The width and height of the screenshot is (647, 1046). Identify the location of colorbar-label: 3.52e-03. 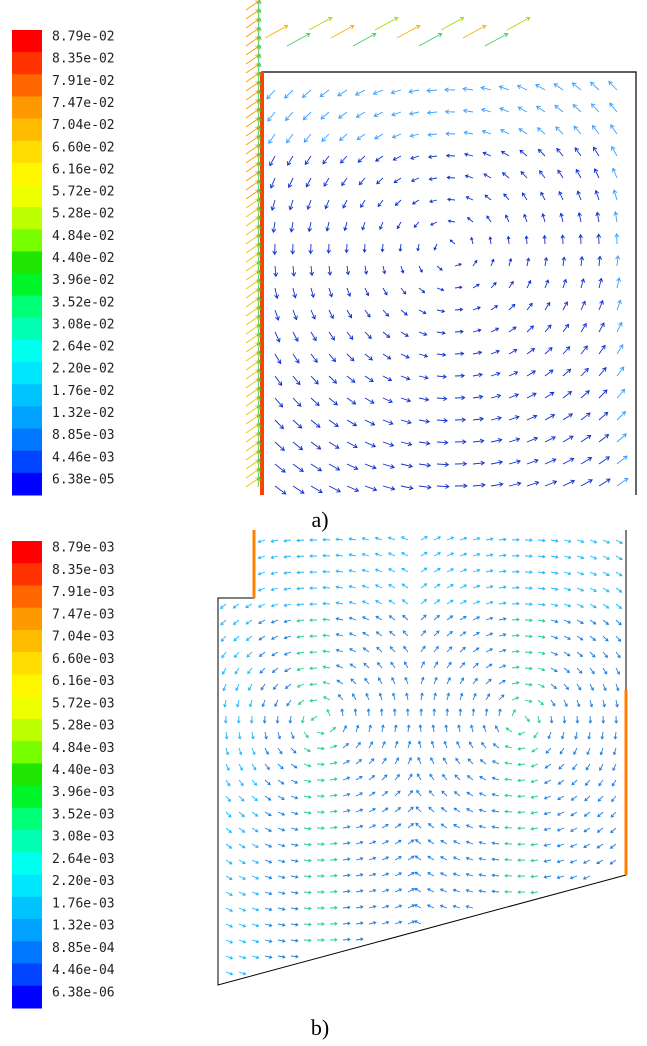
(83, 814).